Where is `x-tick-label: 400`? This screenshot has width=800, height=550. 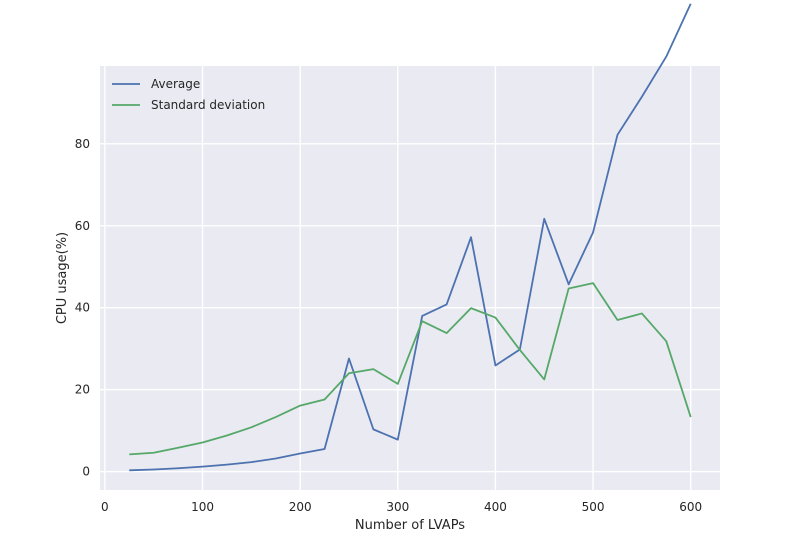 x-tick-label: 400 is located at coordinates (495, 507).